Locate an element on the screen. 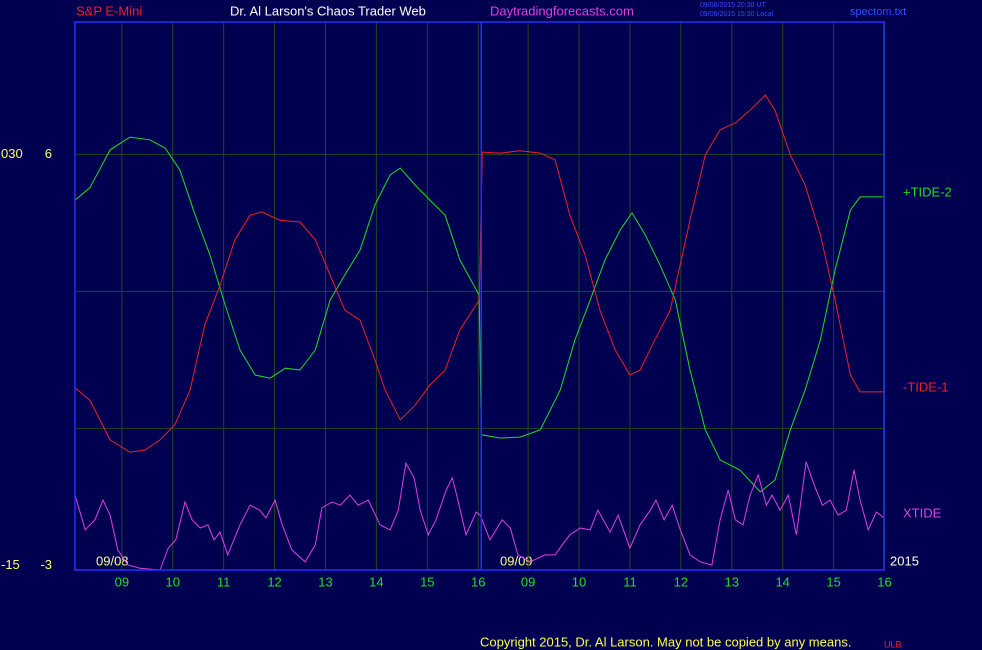  year-label: 2015 is located at coordinates (904, 560).